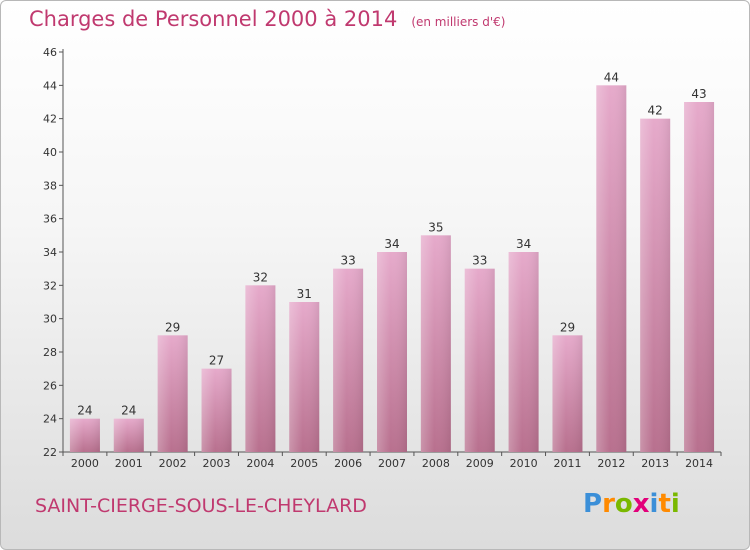 The image size is (750, 550). I want to click on x-tick-label-2004: 2004, so click(260, 463).